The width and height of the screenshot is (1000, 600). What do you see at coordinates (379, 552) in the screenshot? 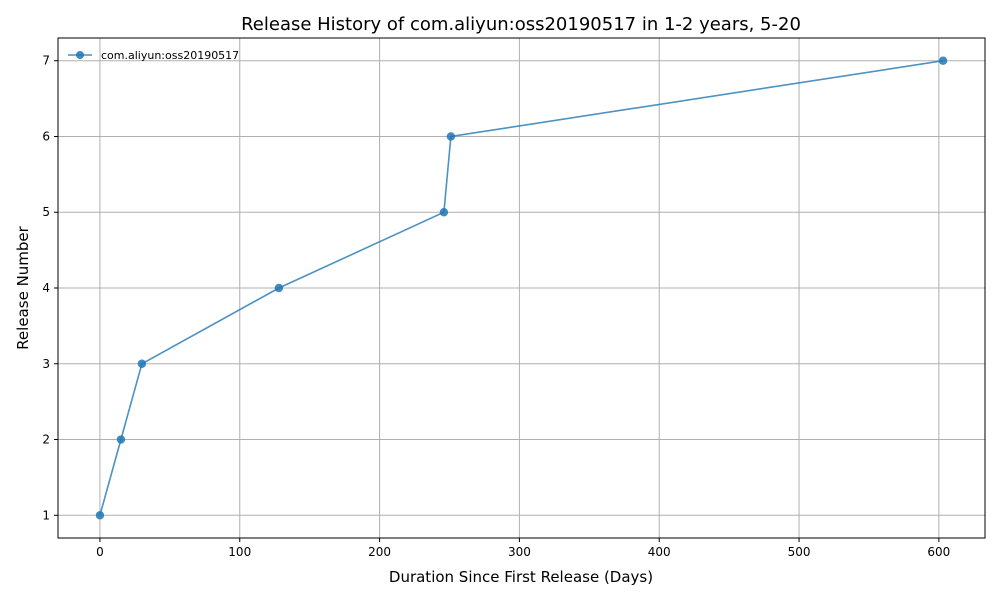
I see `x-tick-label: 200` at bounding box center [379, 552].